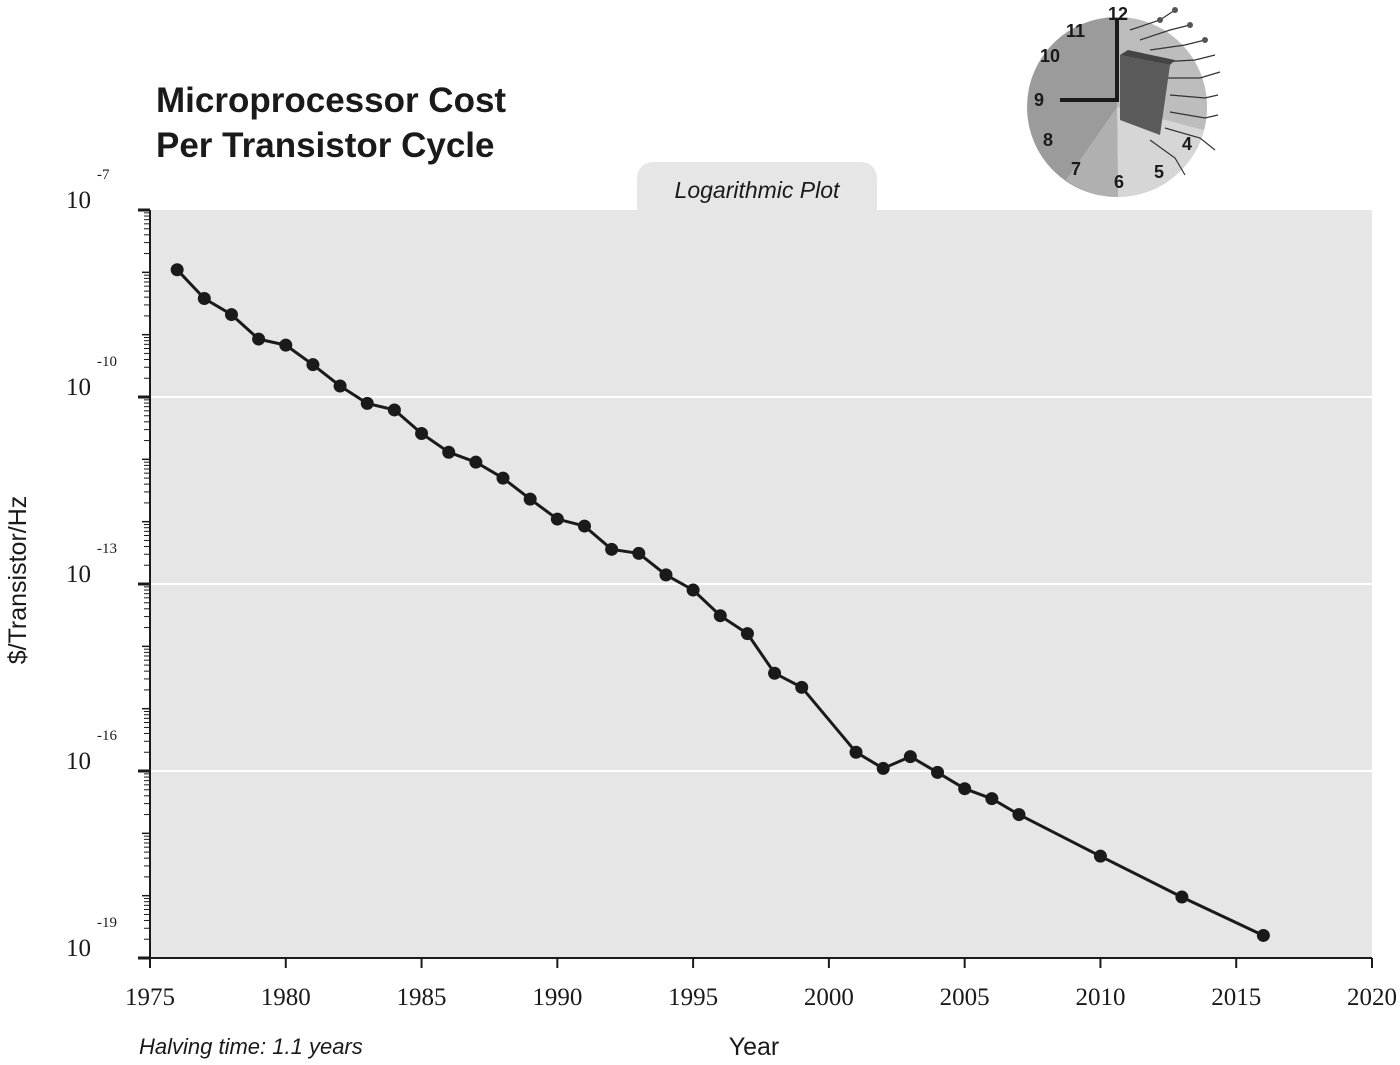  I want to click on x-tick-label: 1975, so click(150, 997).